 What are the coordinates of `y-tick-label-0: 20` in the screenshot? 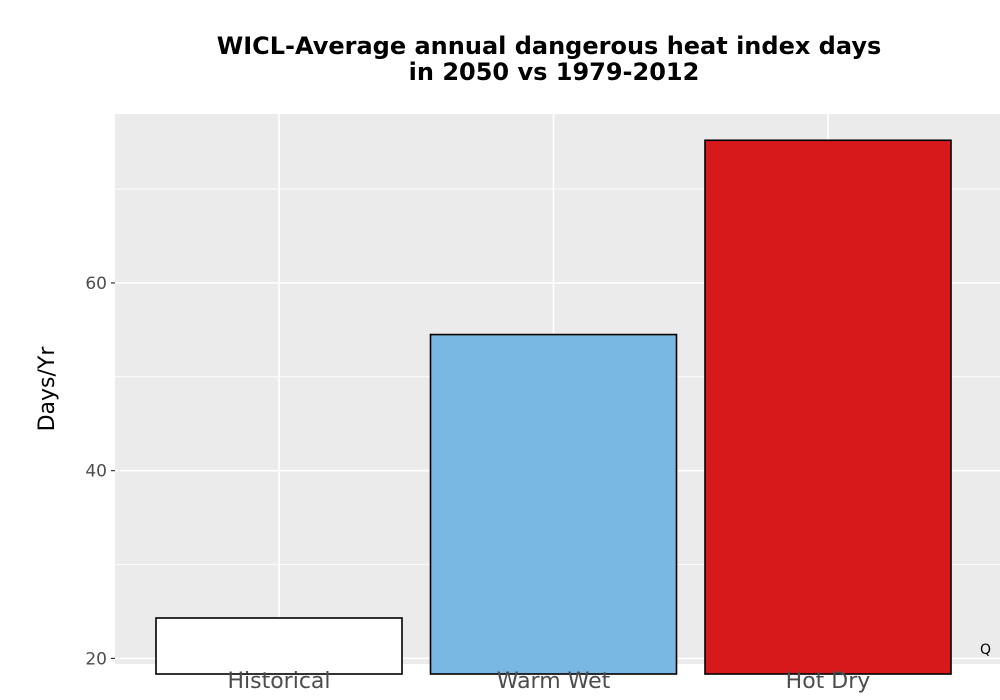 It's located at (96, 659).